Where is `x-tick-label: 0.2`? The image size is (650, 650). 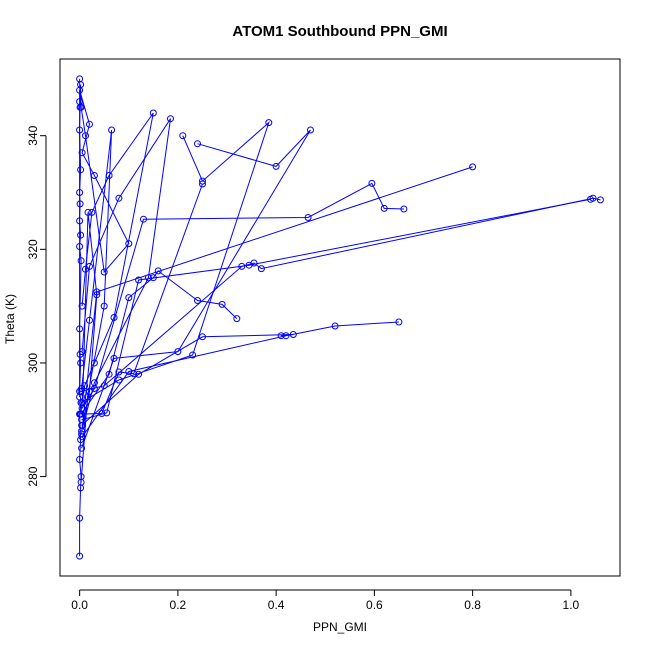
x-tick-label: 0.2 is located at coordinates (178, 605).